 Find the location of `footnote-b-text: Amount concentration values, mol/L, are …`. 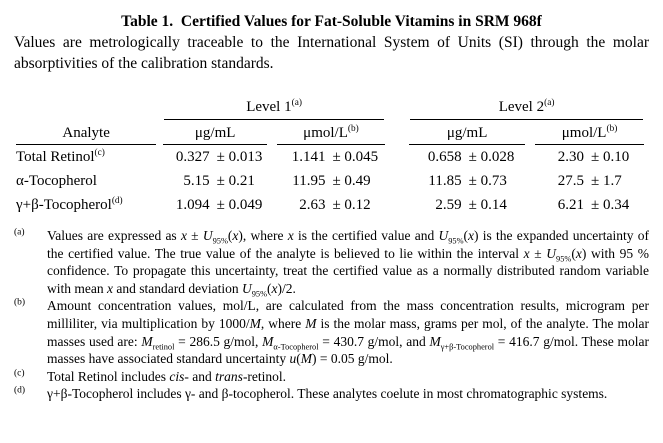

footnote-b-text: Amount concentration values, mol/L, are … is located at coordinates (348, 332).